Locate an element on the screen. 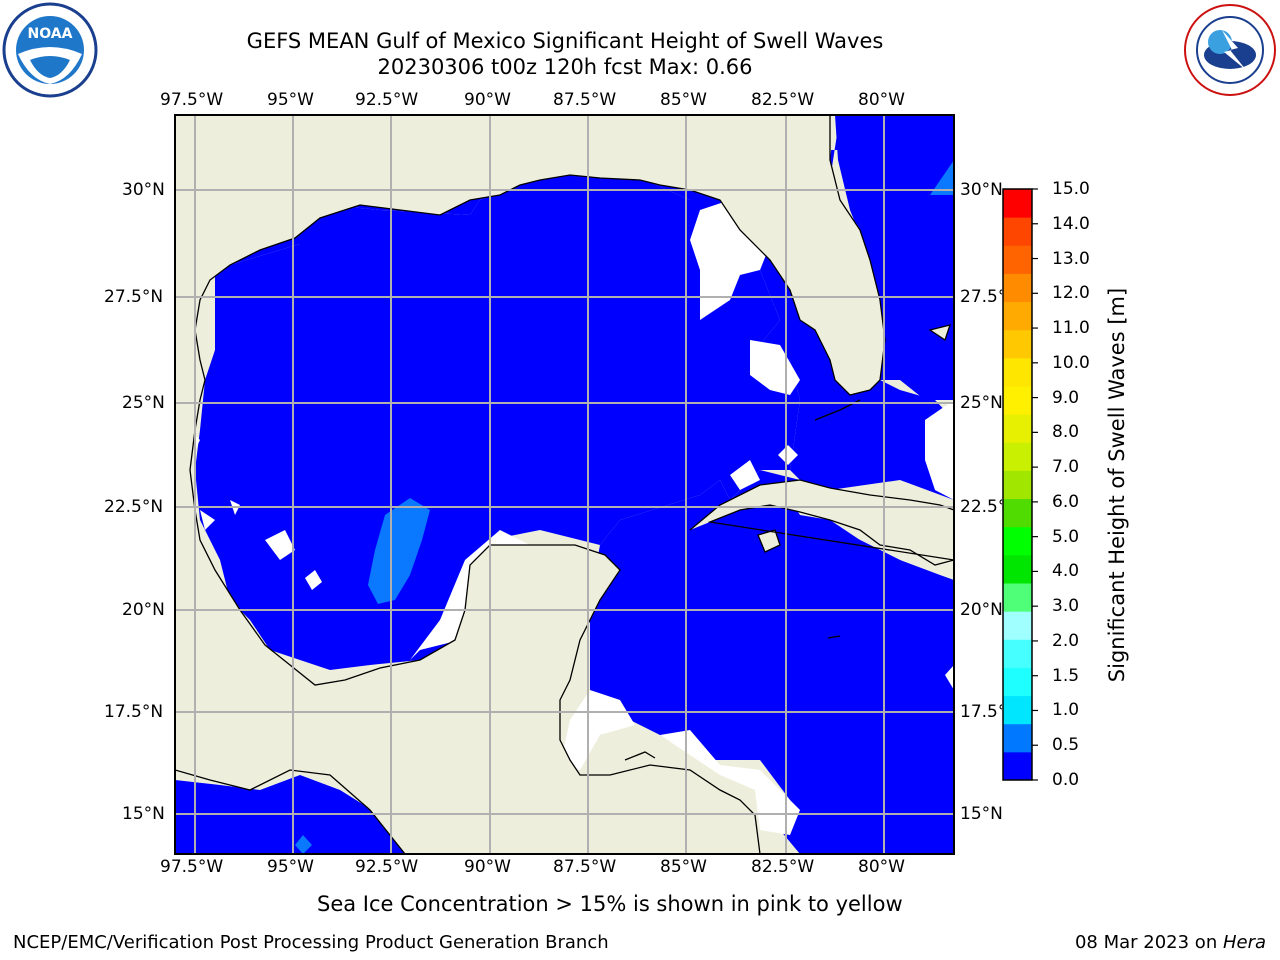 This screenshot has width=1280, height=960. lat-tick-left: 22.5°N is located at coordinates (134, 507).